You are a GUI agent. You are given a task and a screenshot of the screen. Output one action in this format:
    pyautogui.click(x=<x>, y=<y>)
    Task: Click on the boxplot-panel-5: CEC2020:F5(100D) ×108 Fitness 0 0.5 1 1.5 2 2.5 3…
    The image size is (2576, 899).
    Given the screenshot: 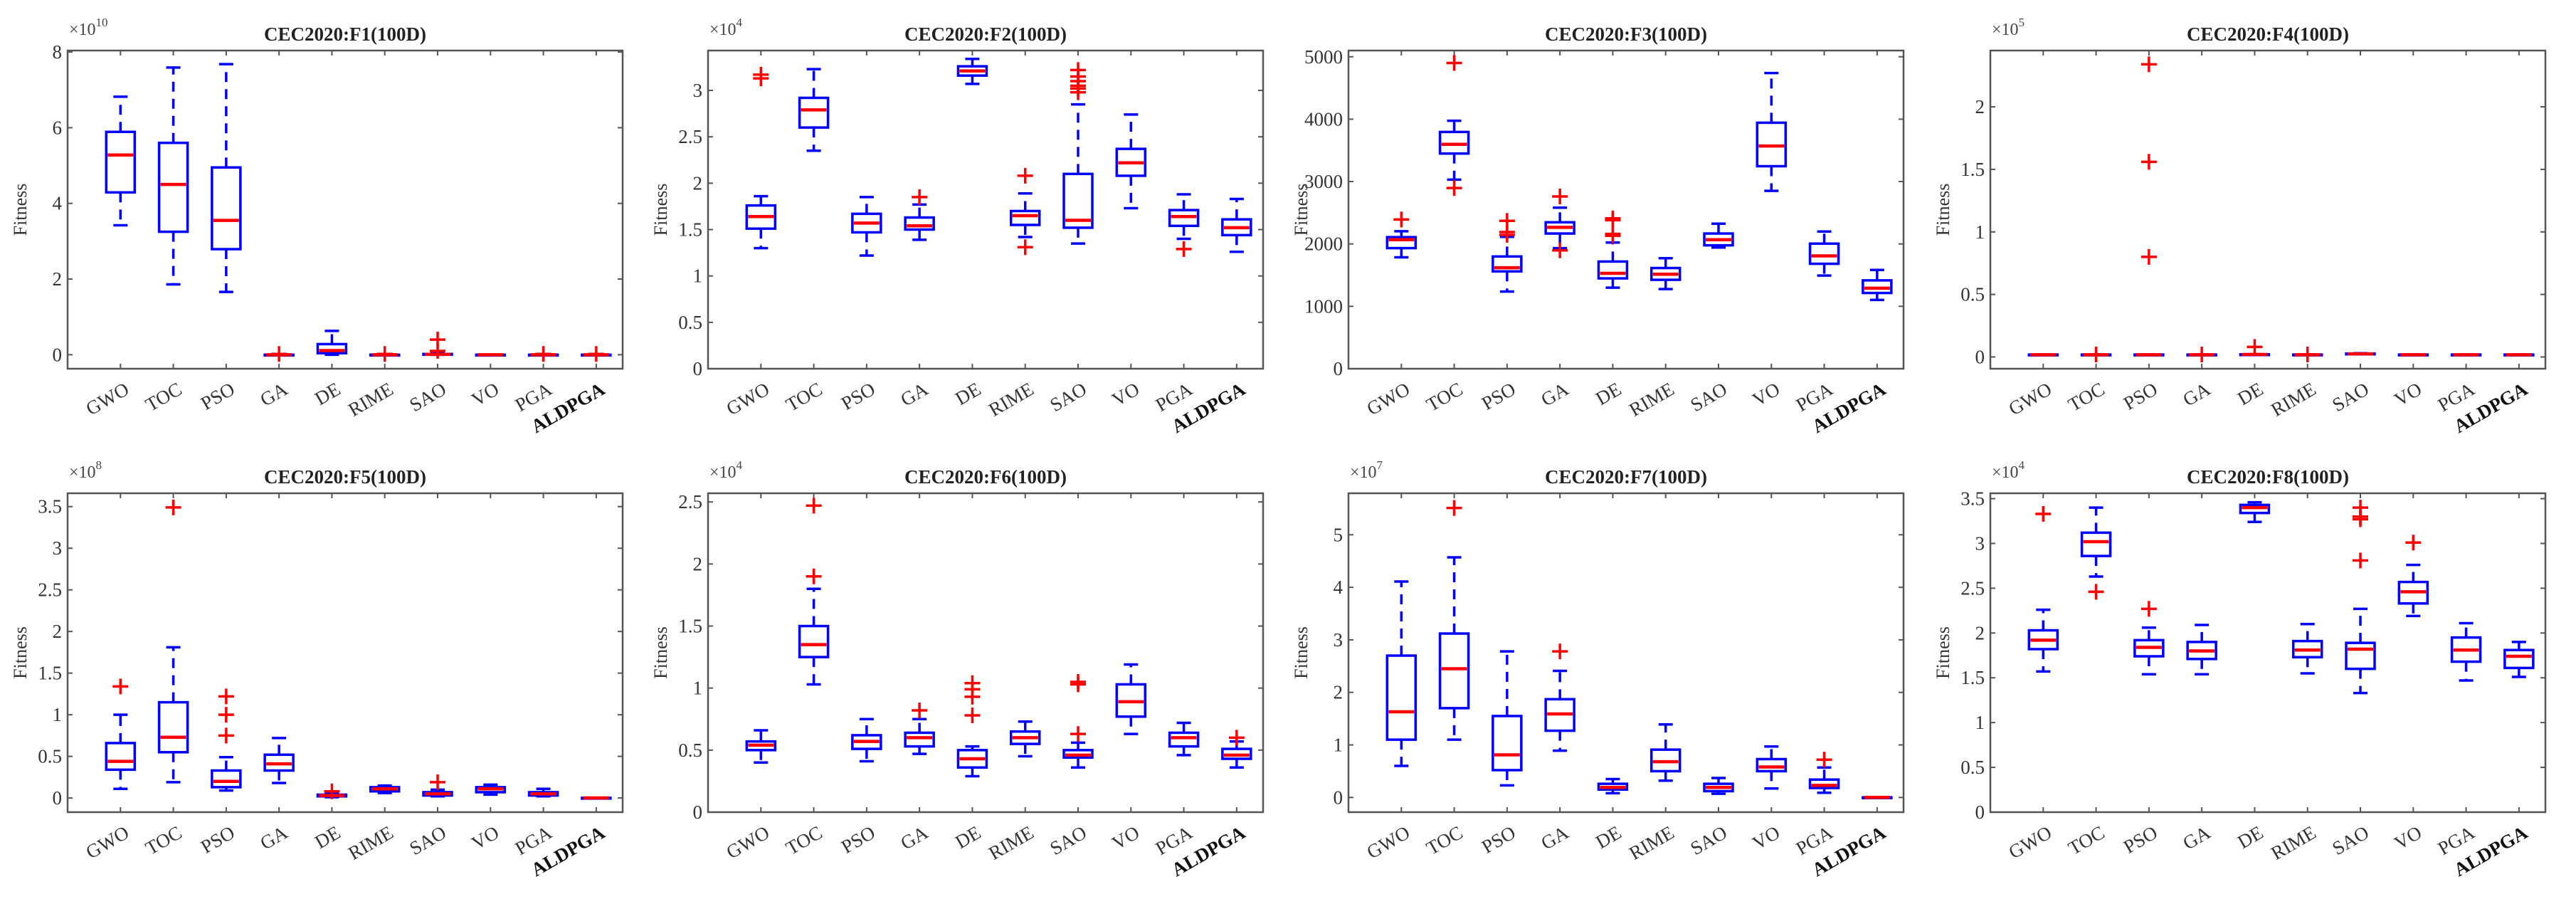 What is the action you would take?
    pyautogui.click(x=317, y=669)
    